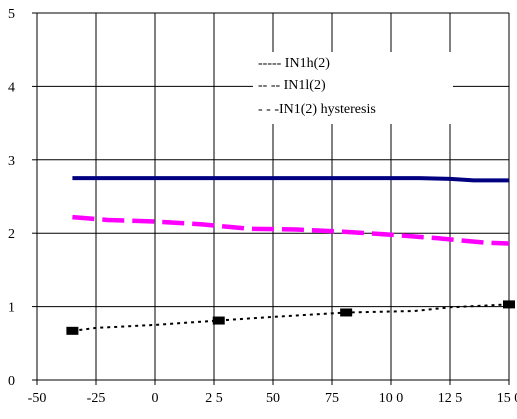 This screenshot has height=419, width=517. I want to click on y-tick-label-0: 0, so click(11, 381).